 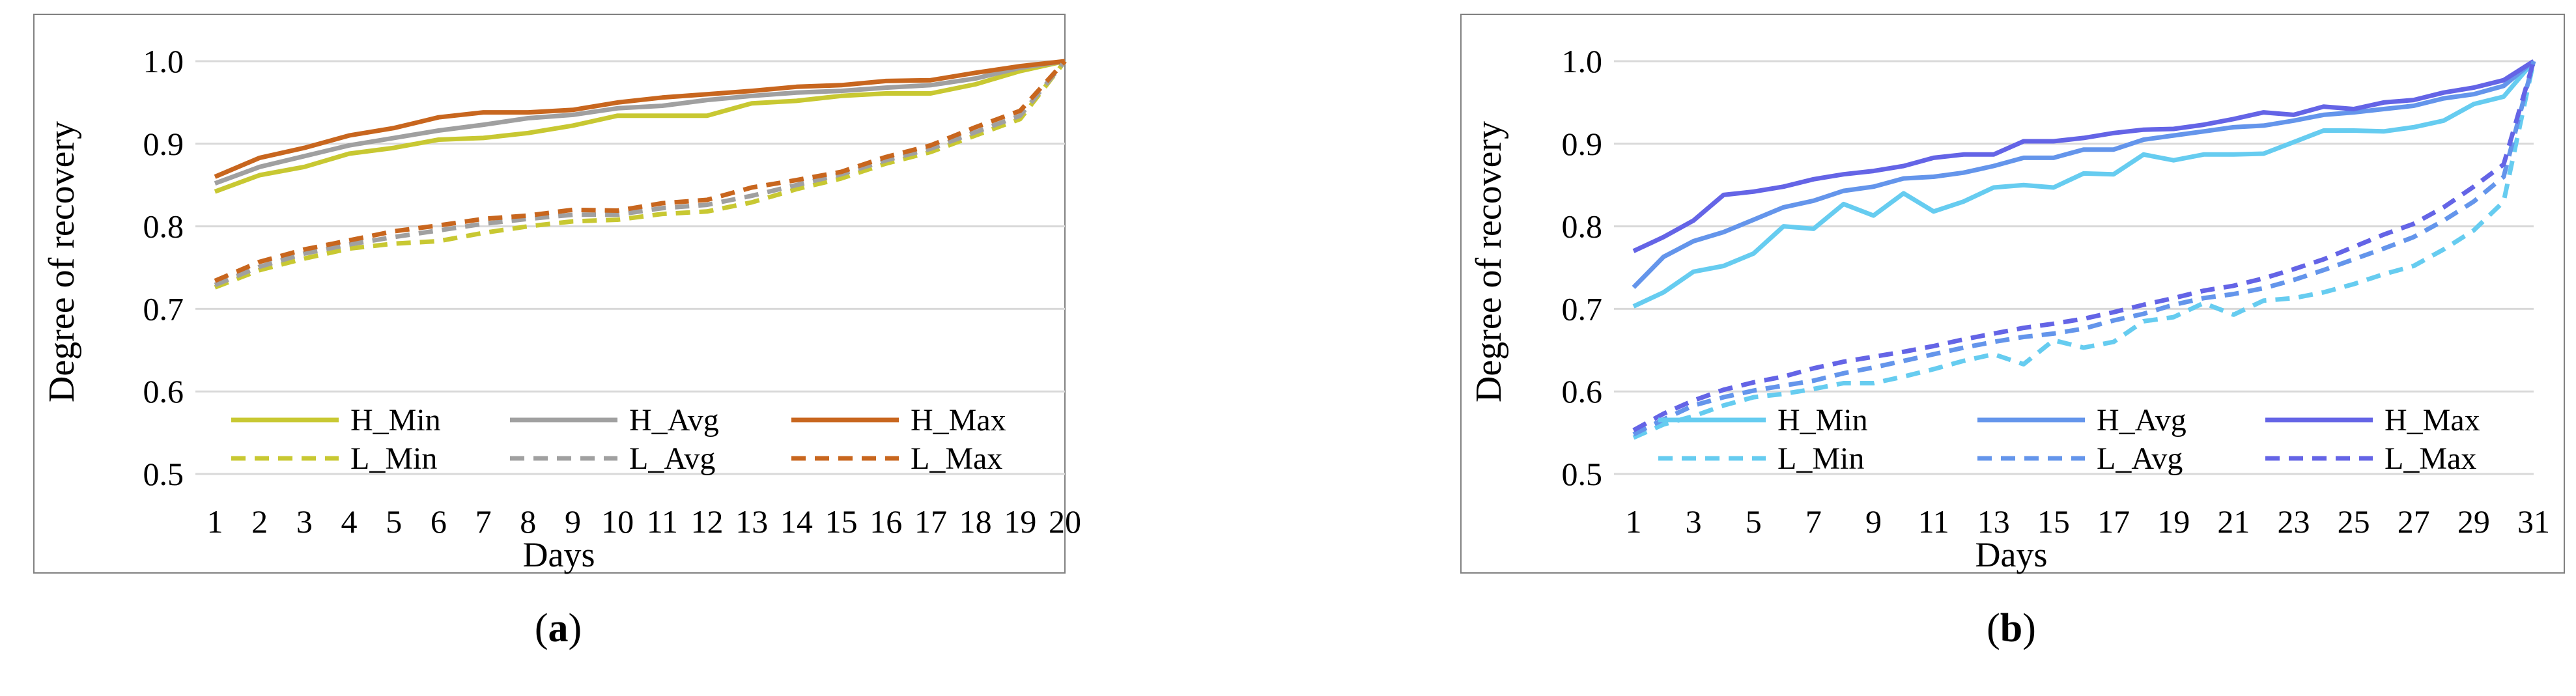 I want to click on panel-label: (b), so click(x=2011, y=628).